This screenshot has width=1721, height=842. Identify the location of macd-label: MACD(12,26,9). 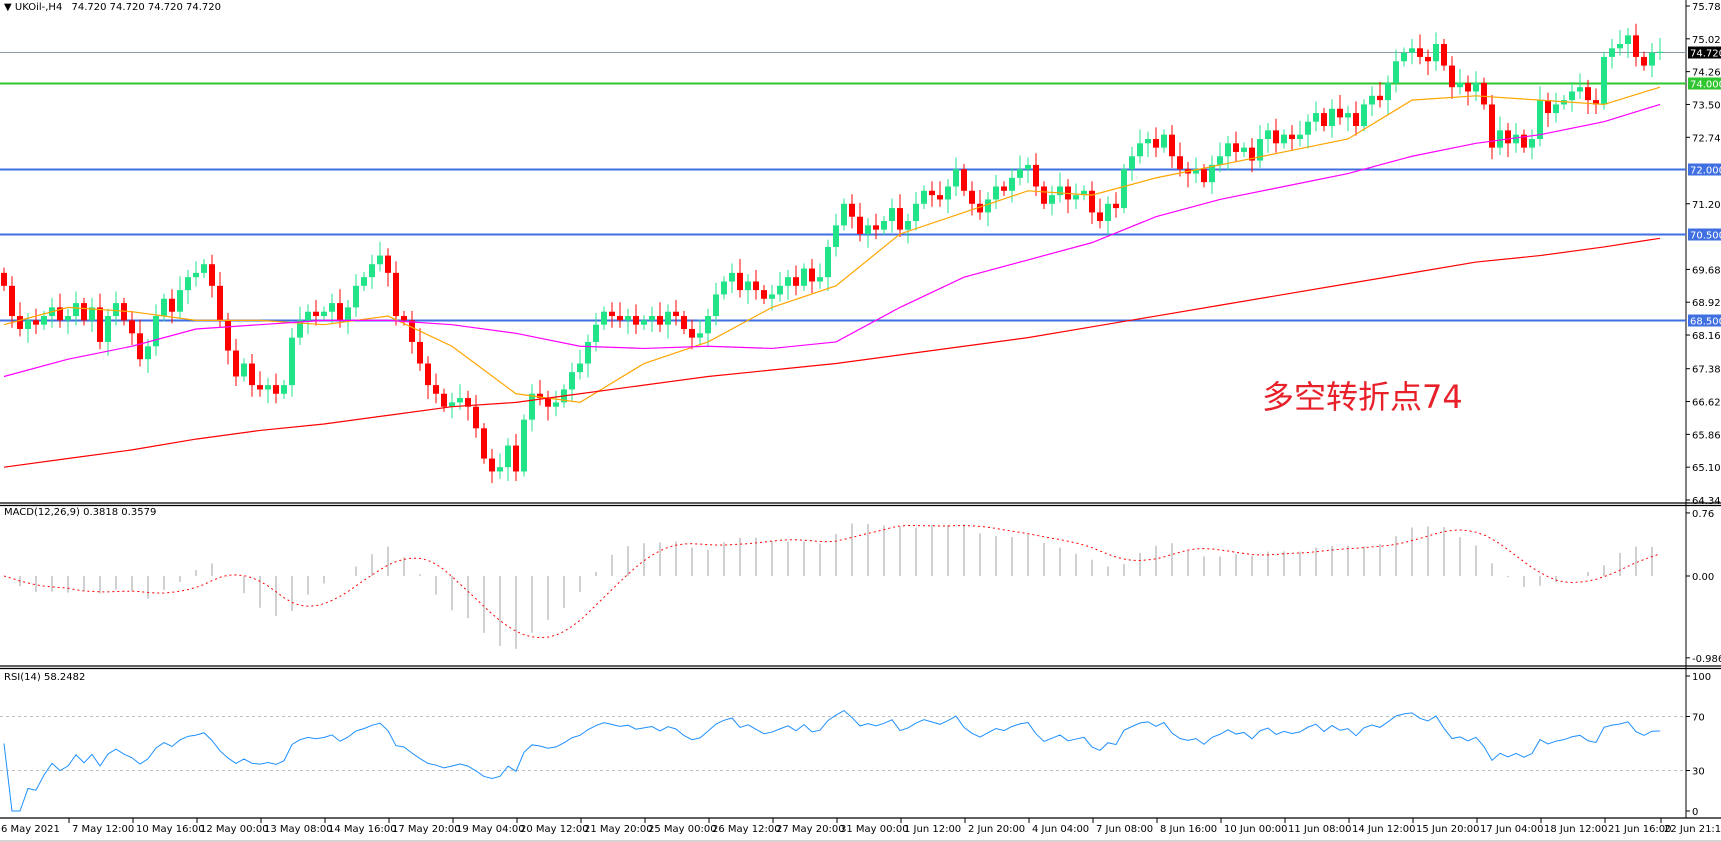
(42, 512).